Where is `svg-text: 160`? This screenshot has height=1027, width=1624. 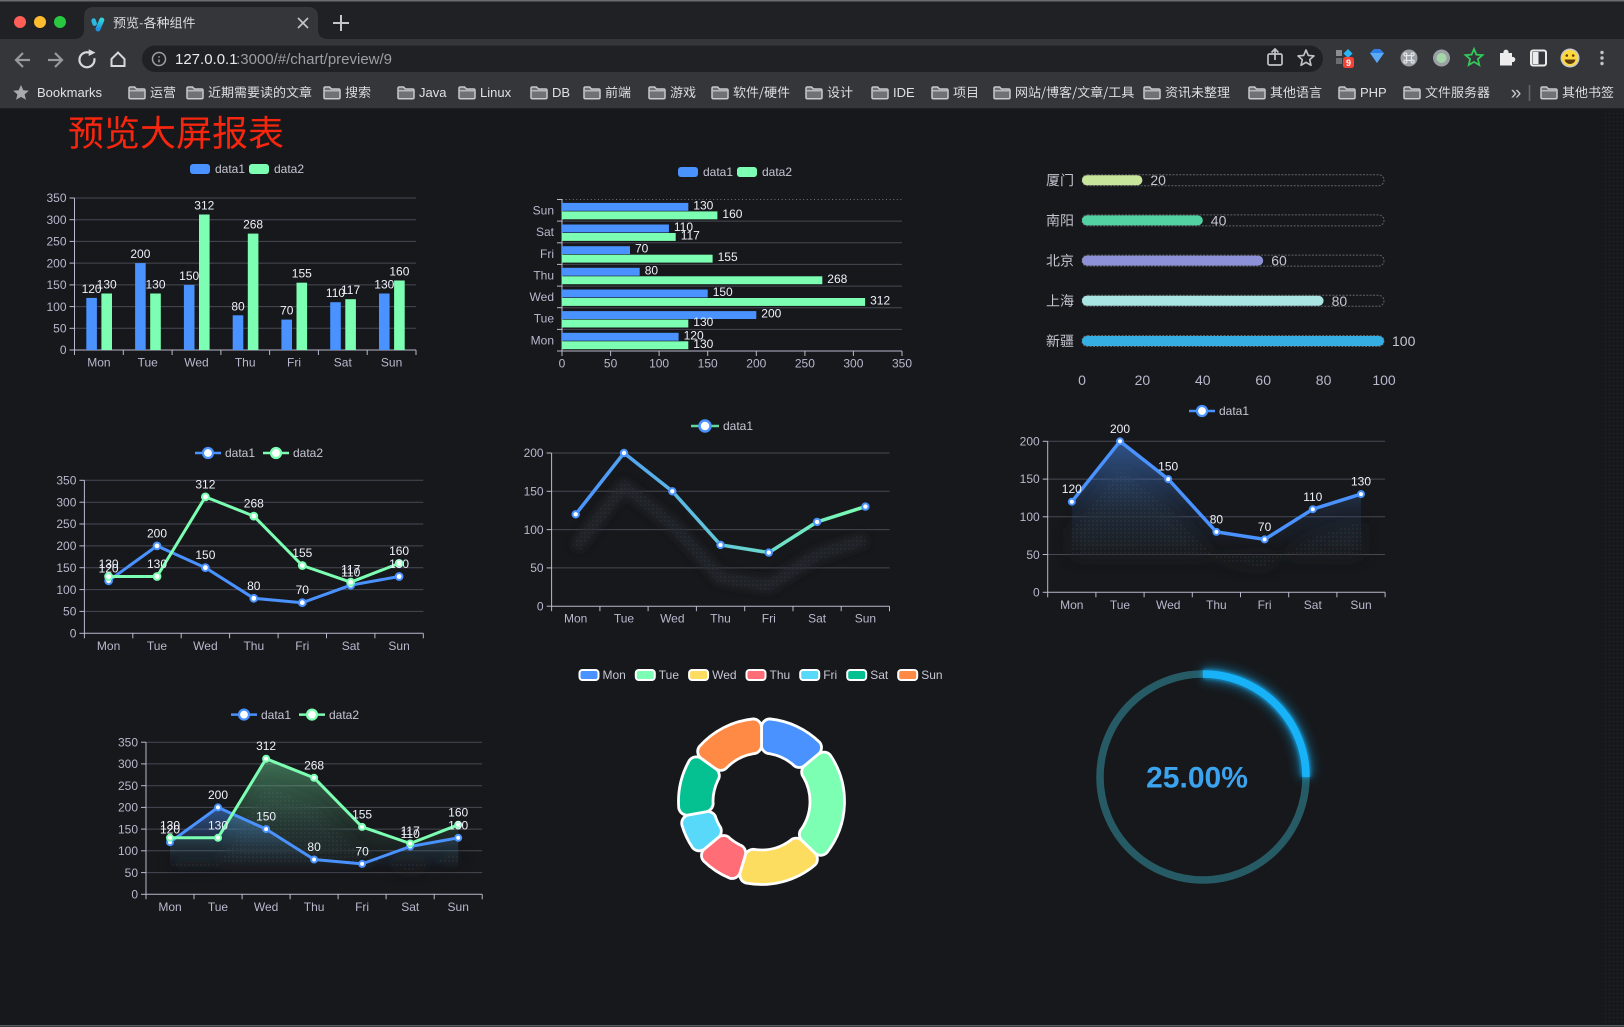
svg-text: 160 is located at coordinates (399, 272).